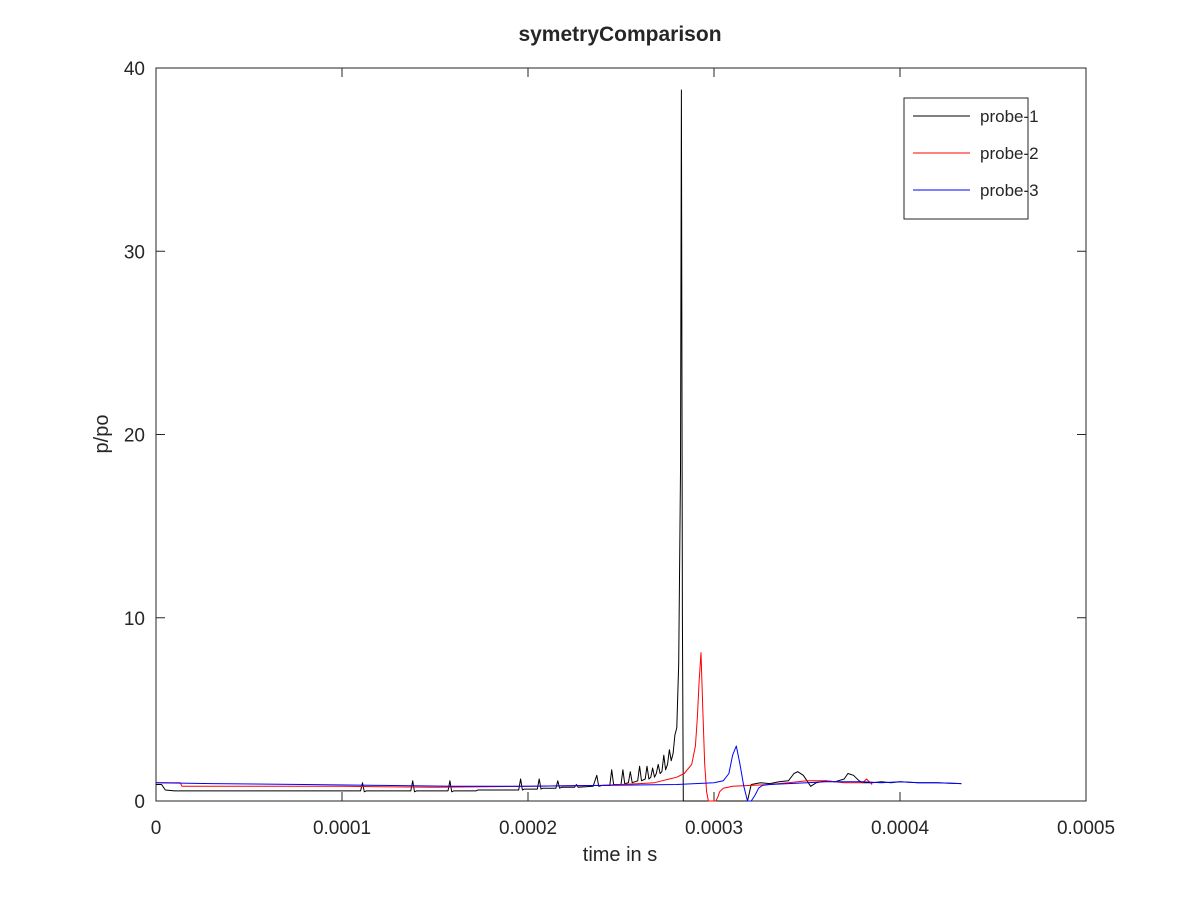 The image size is (1200, 900). Describe the element at coordinates (139, 802) in the screenshot. I see `y-tick-label: 0` at that location.